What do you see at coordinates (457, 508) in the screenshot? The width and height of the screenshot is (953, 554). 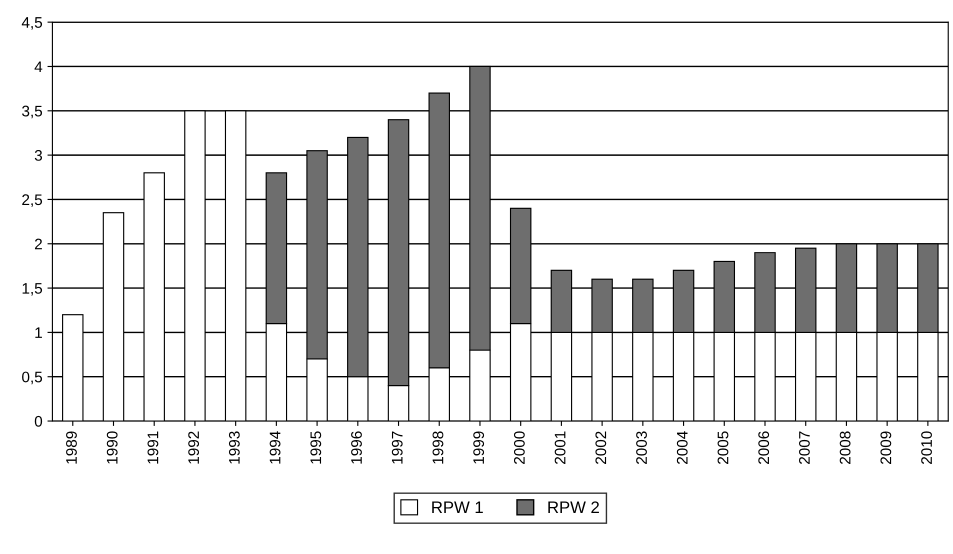 I see `legend-label: RPW 1` at bounding box center [457, 508].